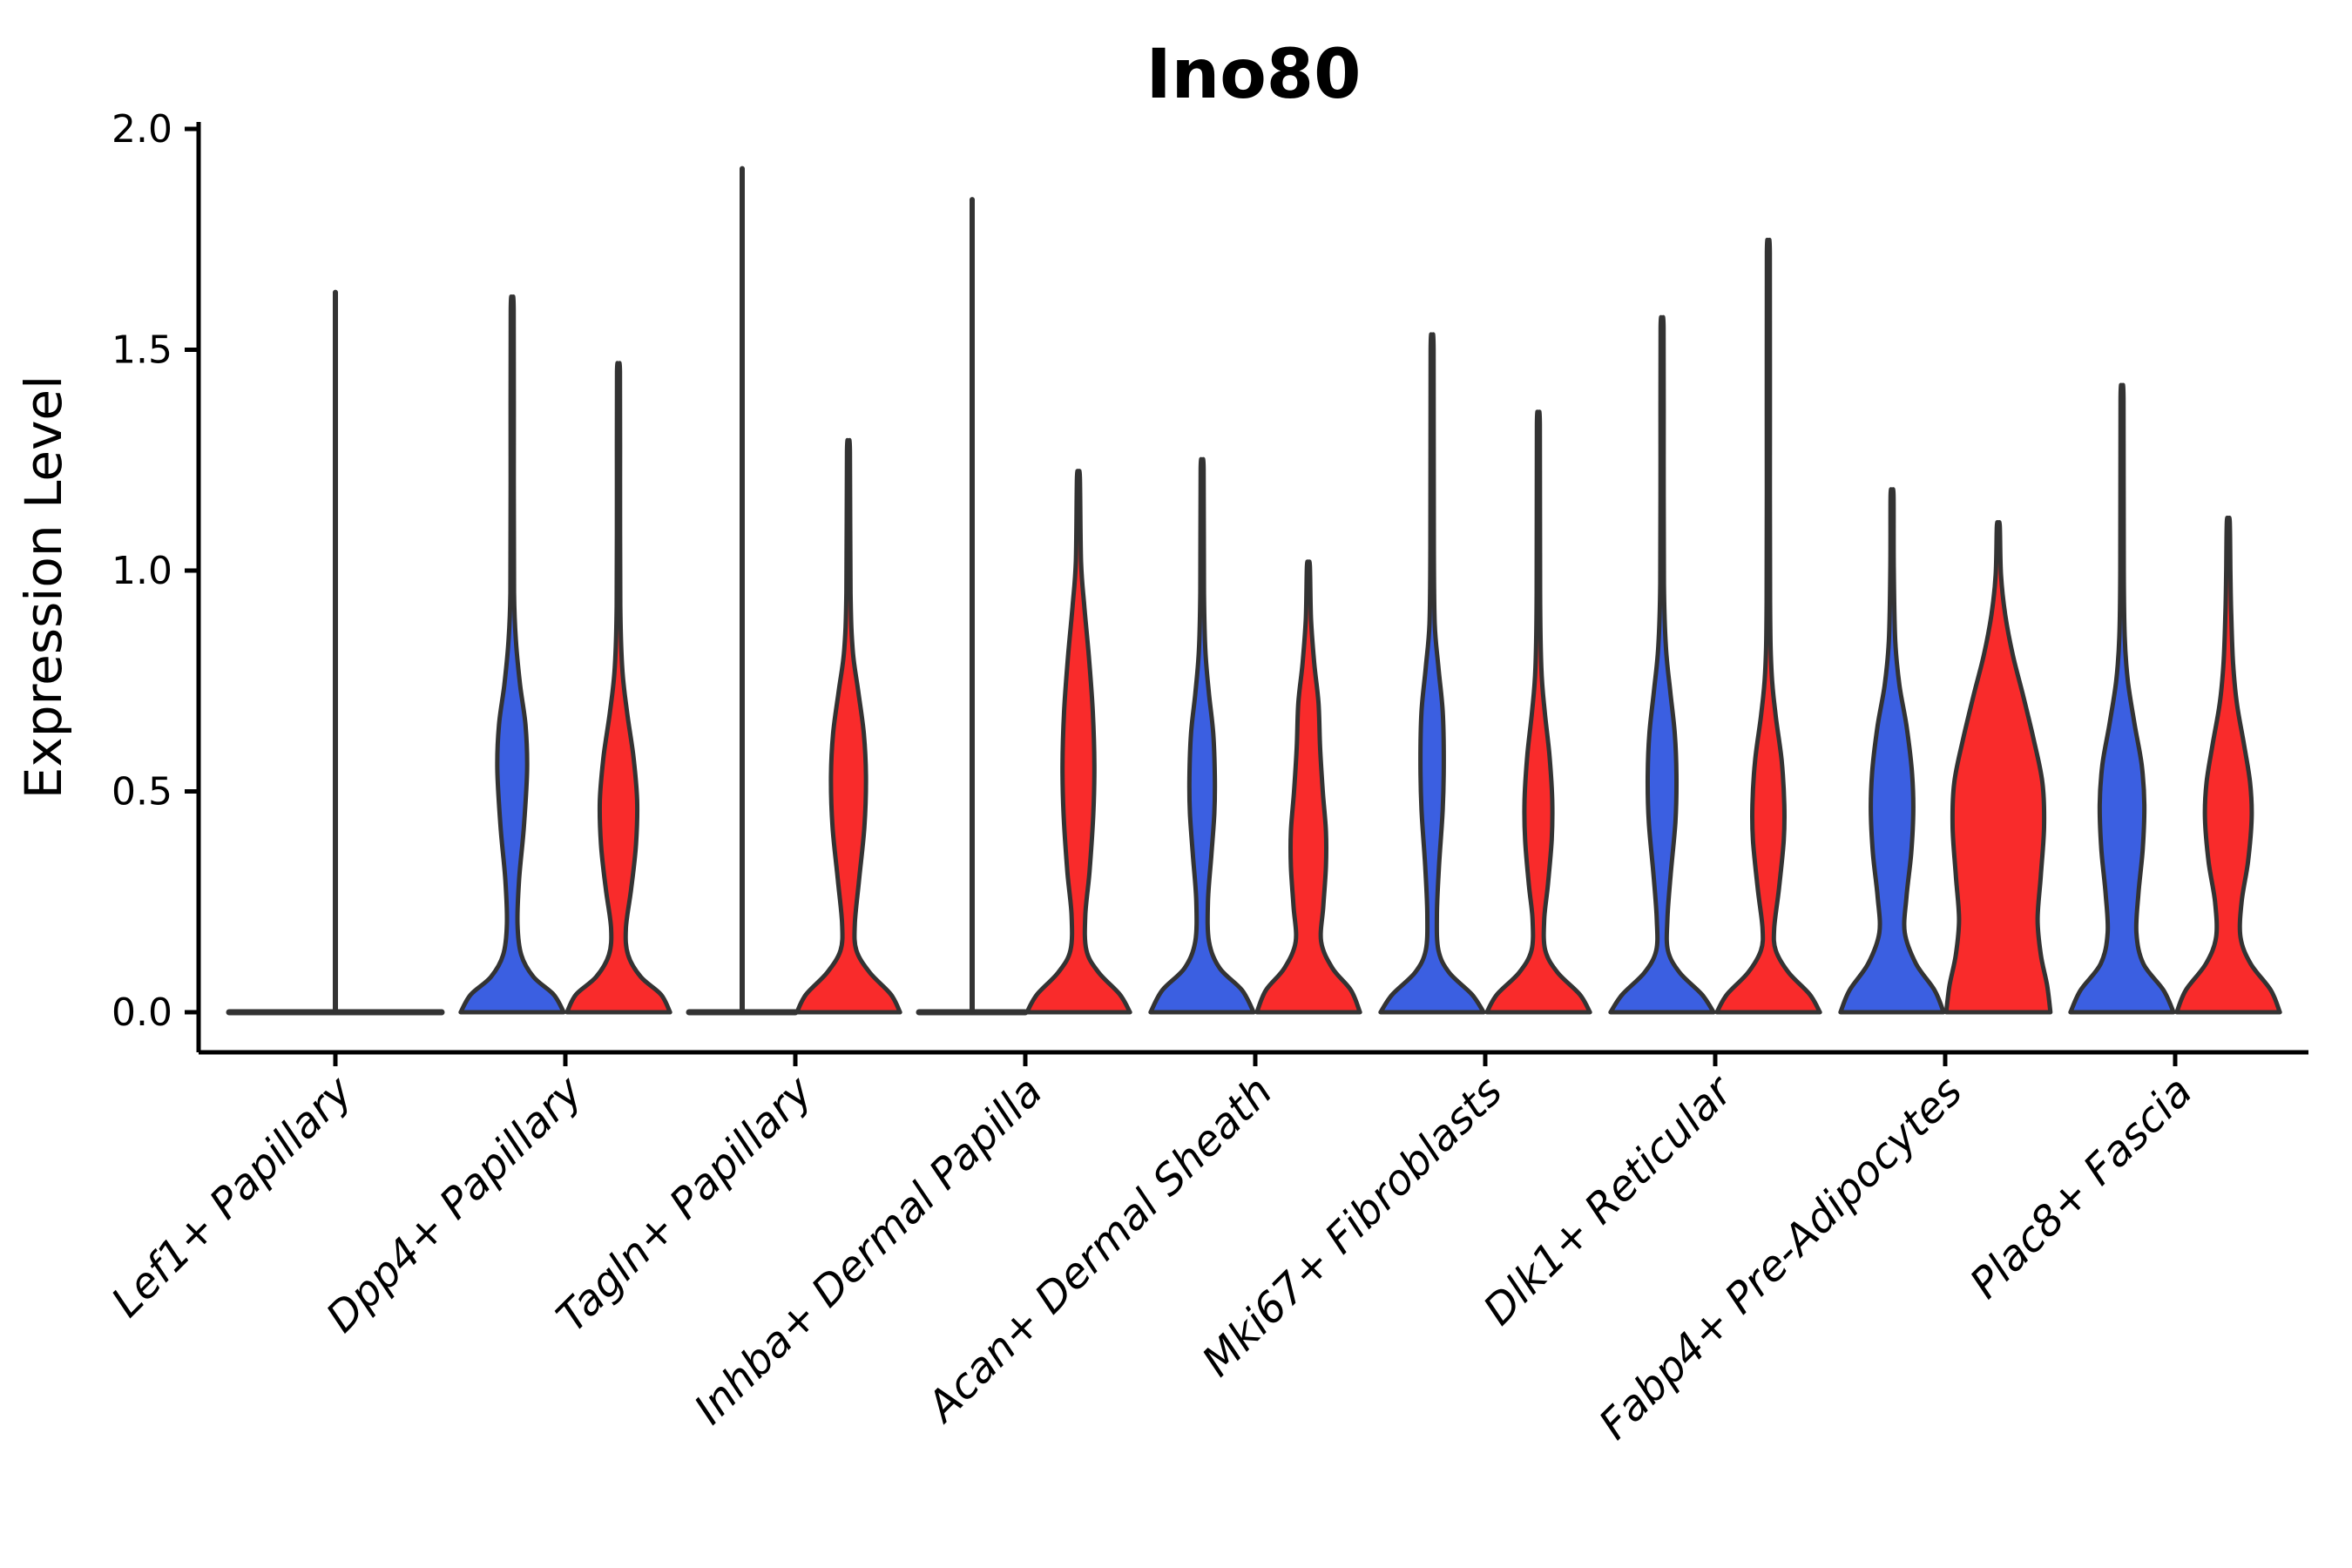 The image size is (2352, 1568). I want to click on violin-dpp4-papillary-blue, so click(512, 654).